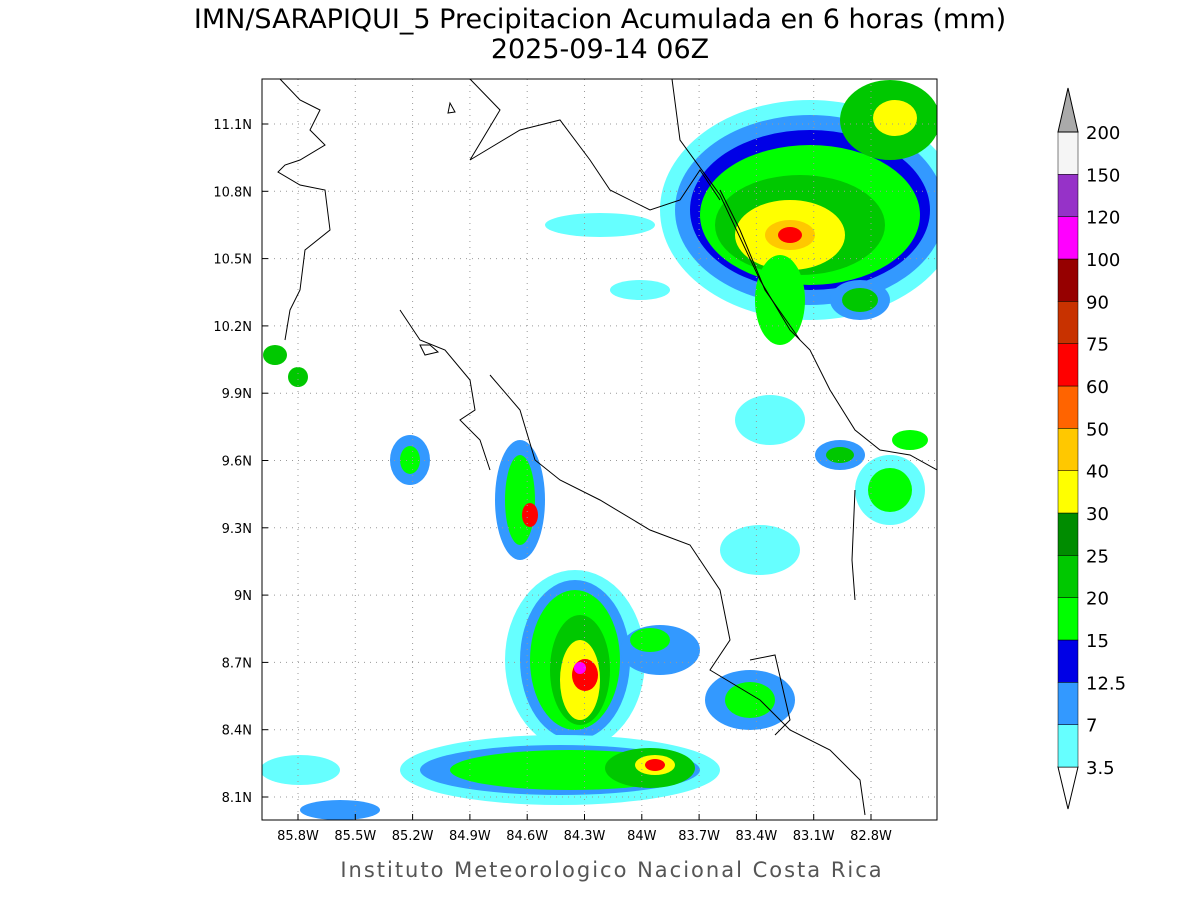 The height and width of the screenshot is (900, 1200). Describe the element at coordinates (1103, 175) in the screenshot. I see `colorbar-label: 150` at that location.